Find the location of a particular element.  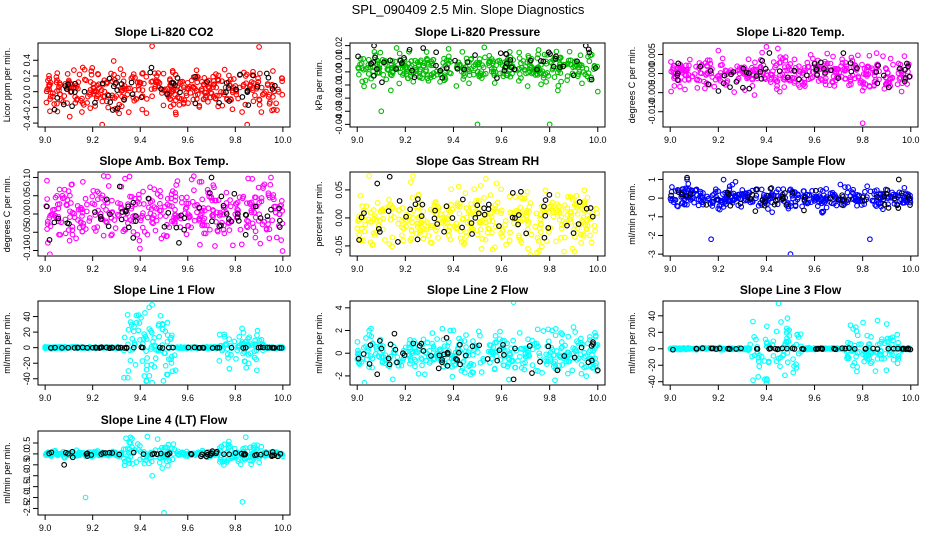

y-tick-label: 0.00 is located at coordinates (339, 72).